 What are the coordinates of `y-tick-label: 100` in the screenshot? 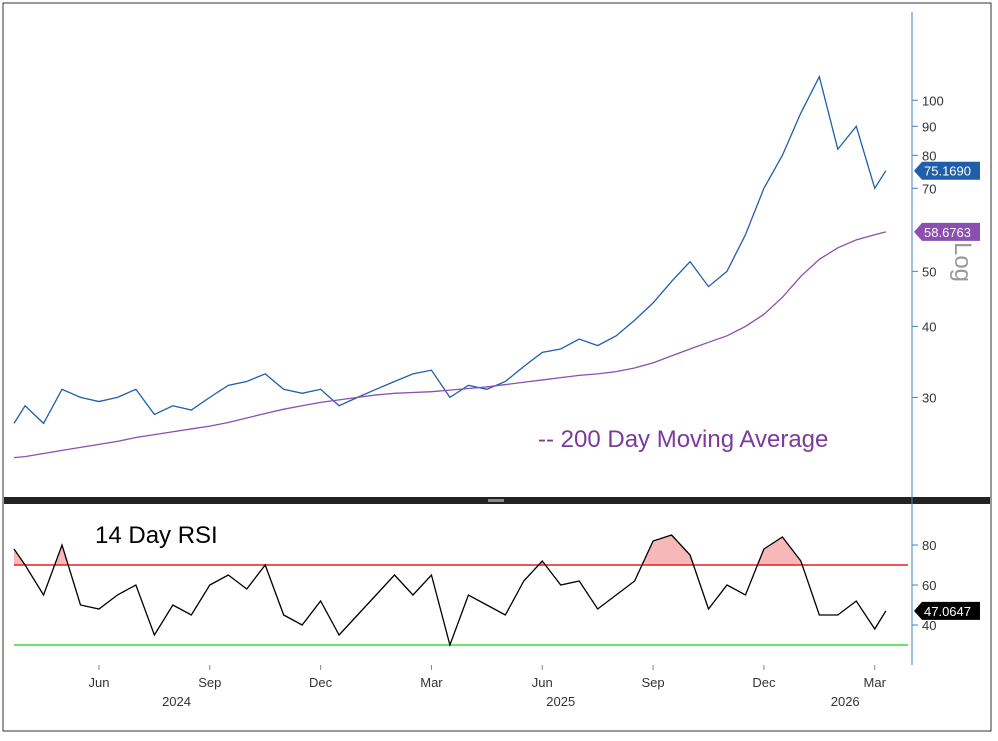 It's located at (933, 100).